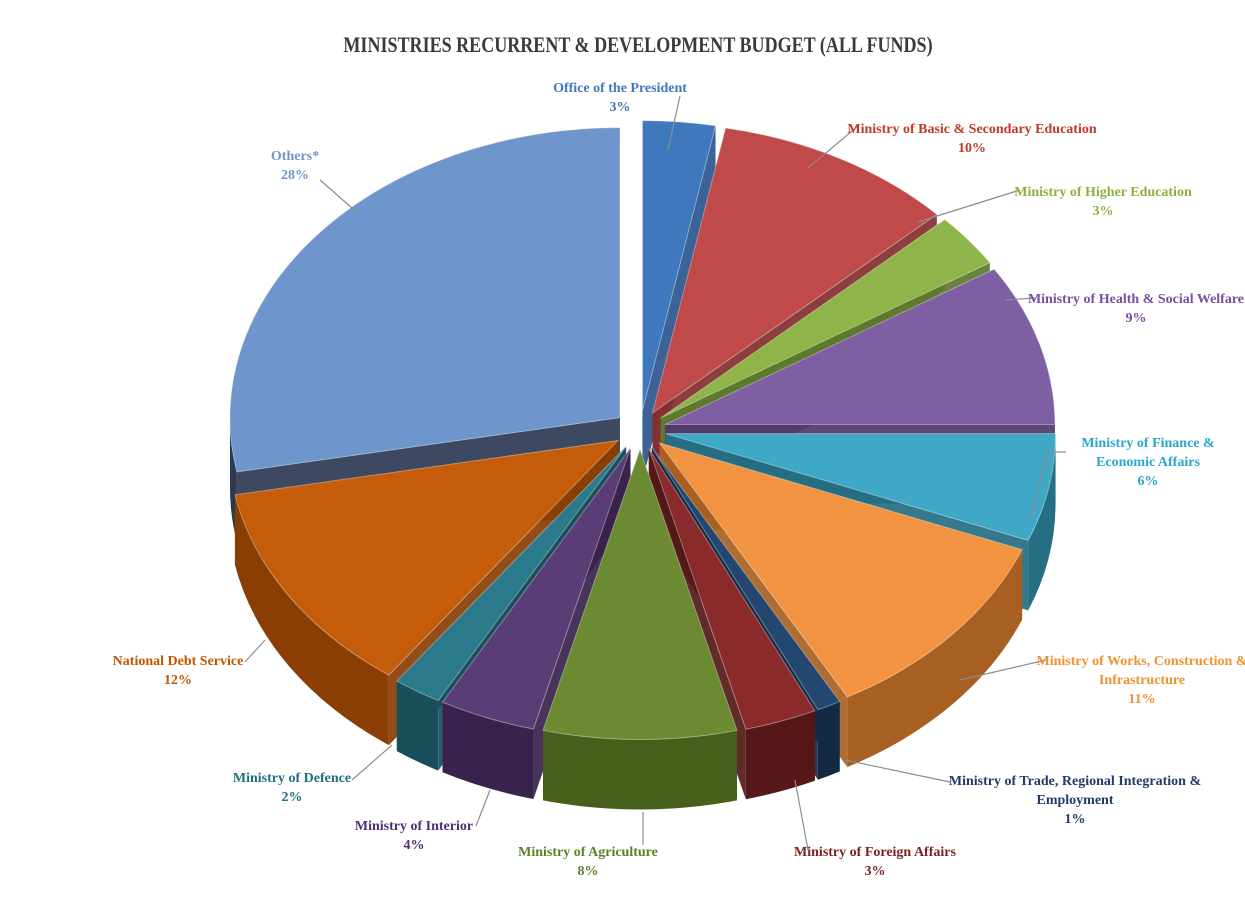 This screenshot has height=909, width=1245. What do you see at coordinates (295, 175) in the screenshot?
I see `slice-percent-label: 28%` at bounding box center [295, 175].